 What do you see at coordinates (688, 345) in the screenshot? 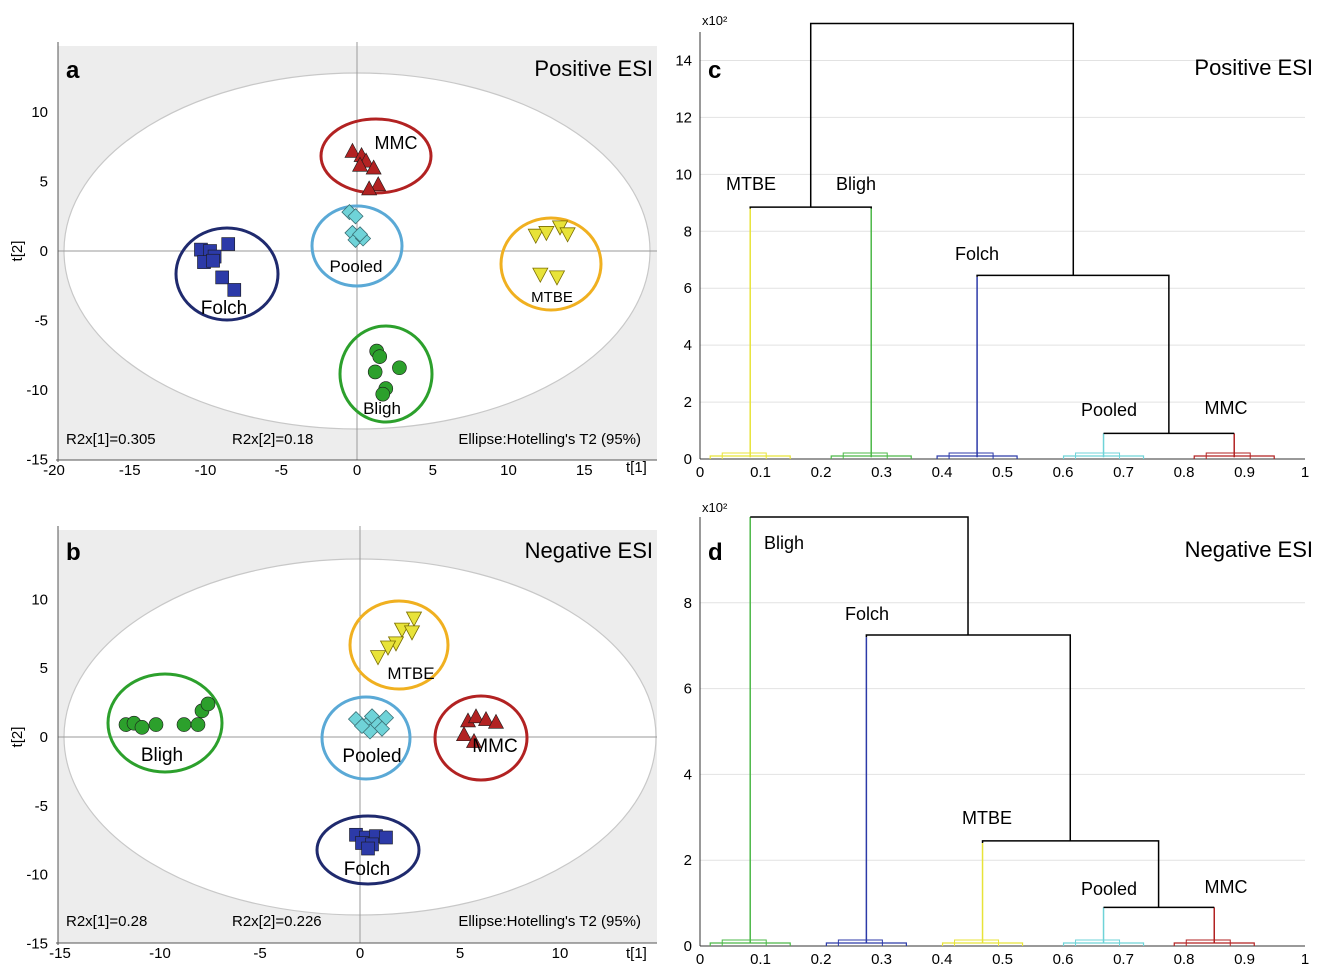
I see `y-tick-label: 4` at bounding box center [688, 345].